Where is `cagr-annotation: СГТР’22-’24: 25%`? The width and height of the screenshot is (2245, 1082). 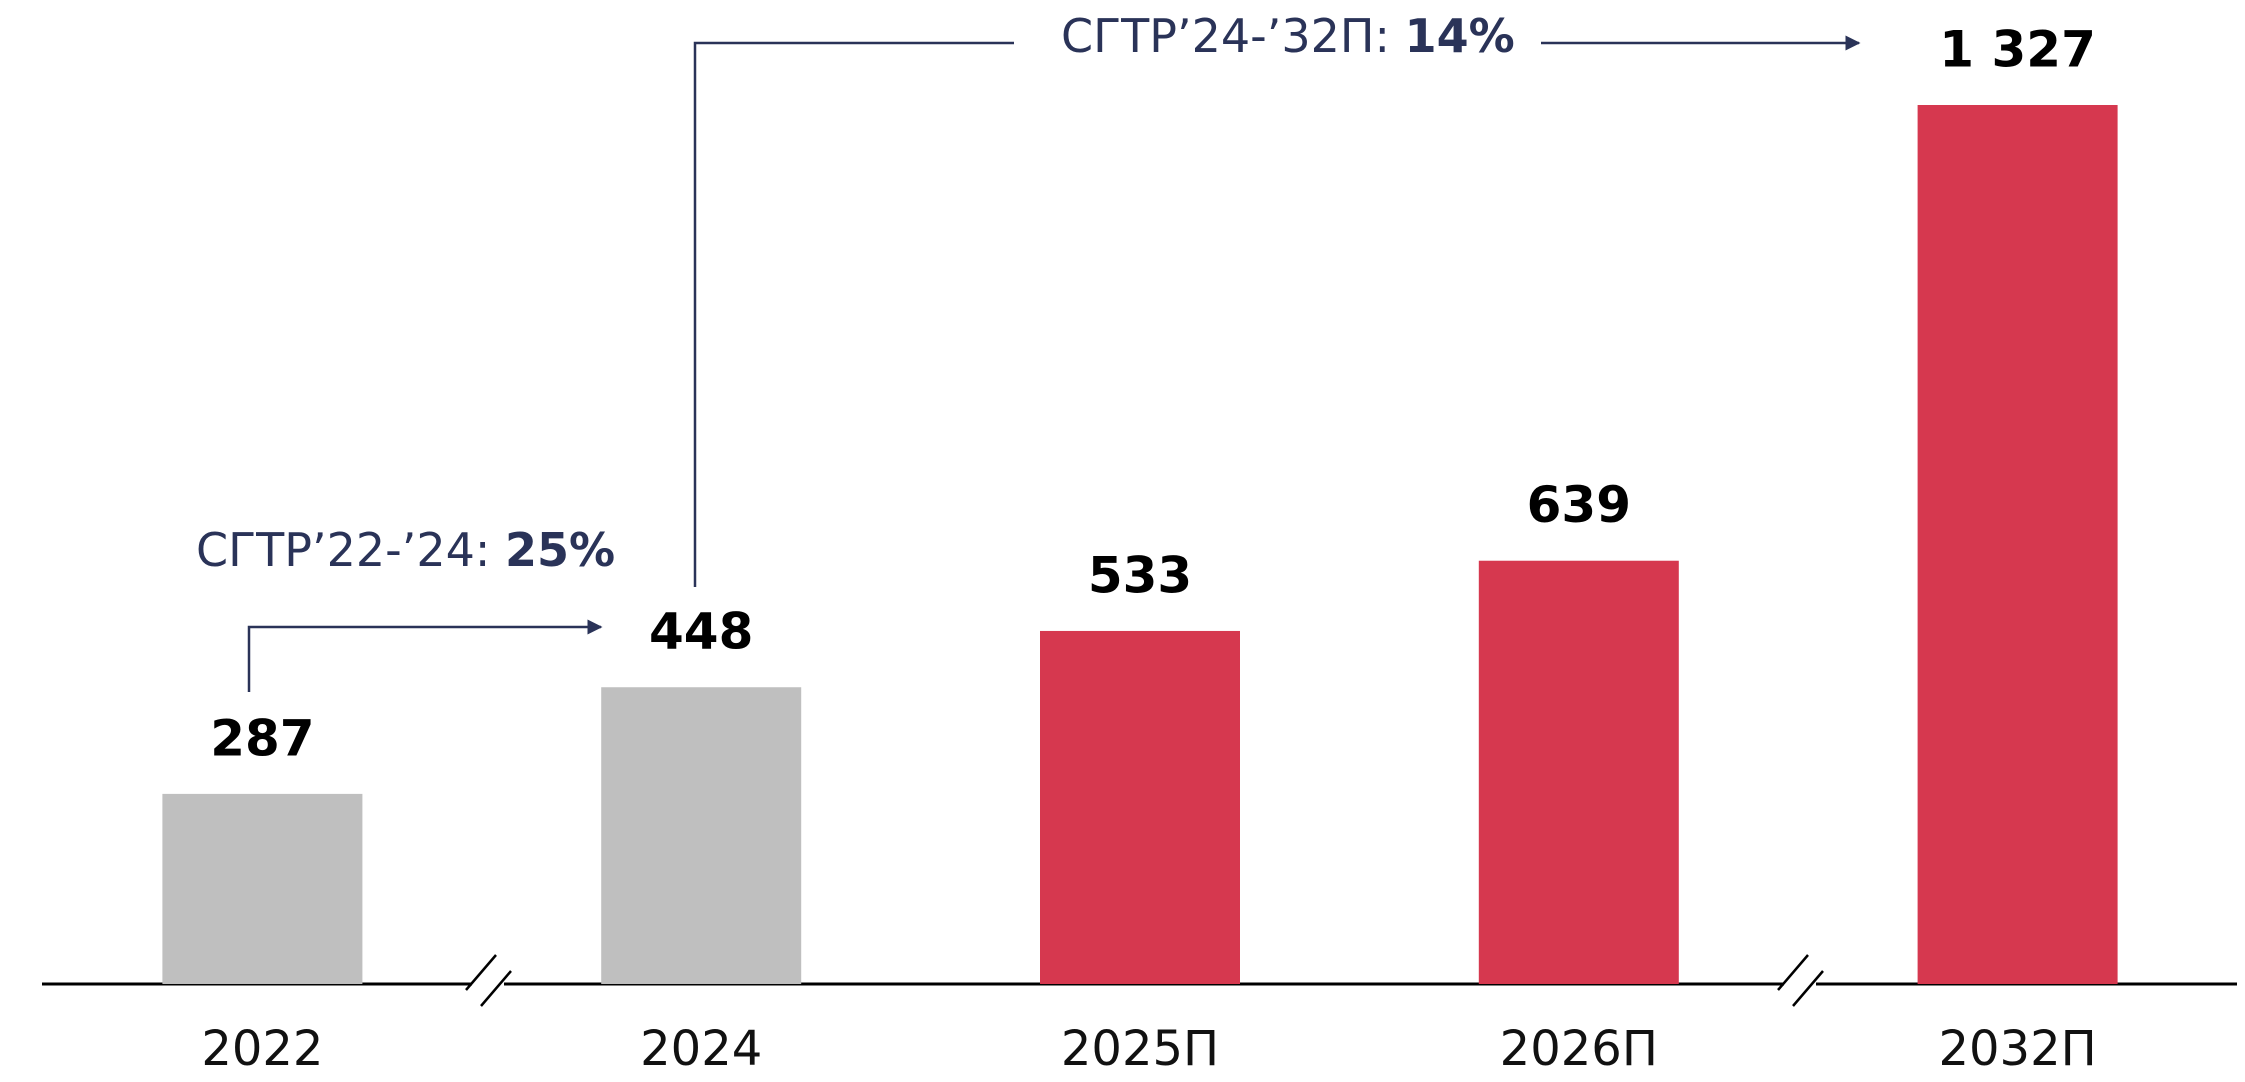
cagr-annotation: СГТР’22-’24: 25% is located at coordinates (405, 550).